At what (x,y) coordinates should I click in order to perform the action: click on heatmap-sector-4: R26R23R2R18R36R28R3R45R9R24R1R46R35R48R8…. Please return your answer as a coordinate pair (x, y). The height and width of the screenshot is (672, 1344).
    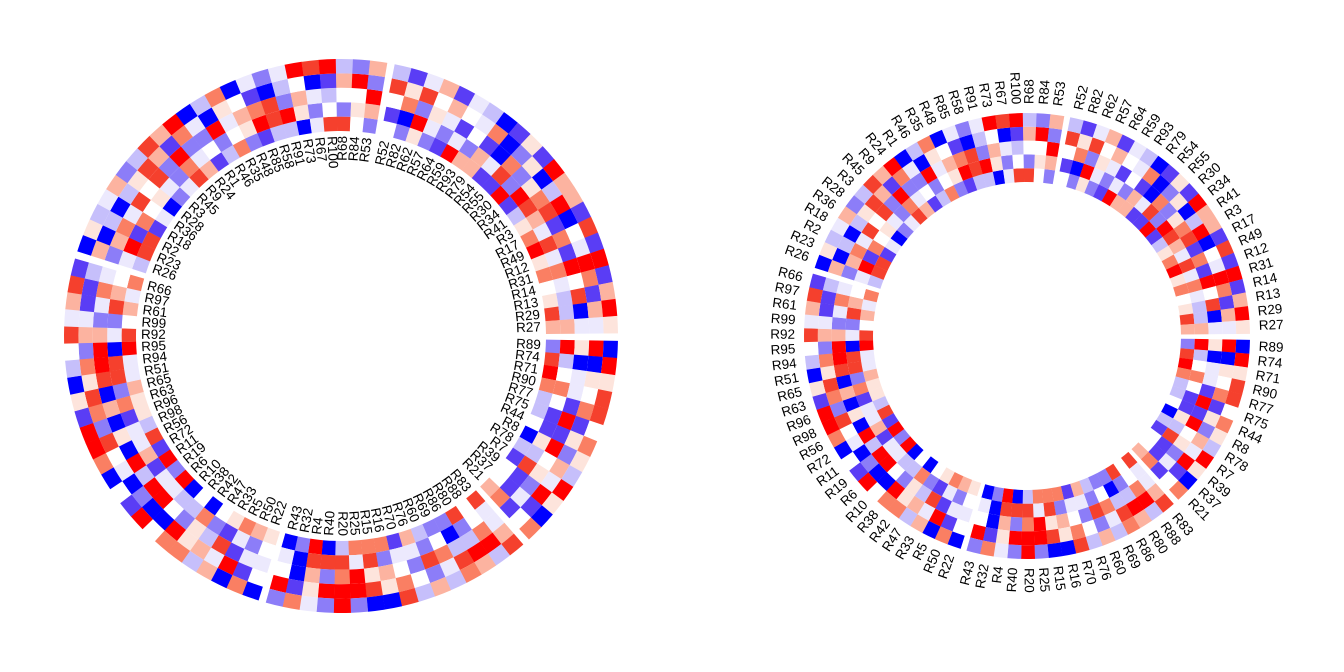
    Looking at the image, I should click on (232, 171).